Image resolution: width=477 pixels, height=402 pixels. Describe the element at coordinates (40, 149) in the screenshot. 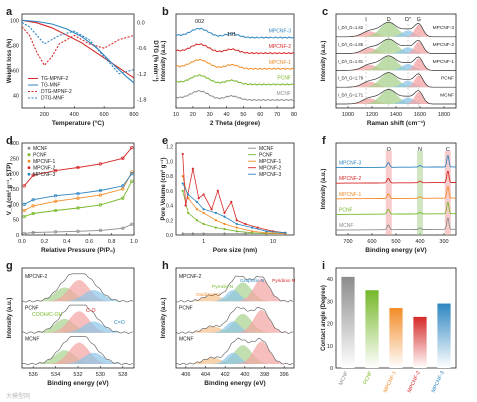

I see `legend-label: MCNF` at that location.